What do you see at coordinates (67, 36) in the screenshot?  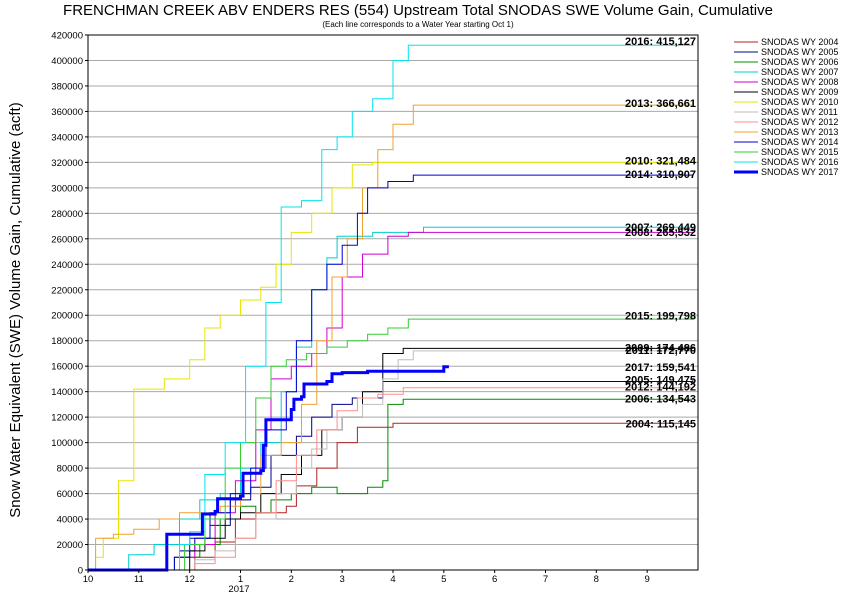 I see `y-tick-label: 420000` at bounding box center [67, 36].